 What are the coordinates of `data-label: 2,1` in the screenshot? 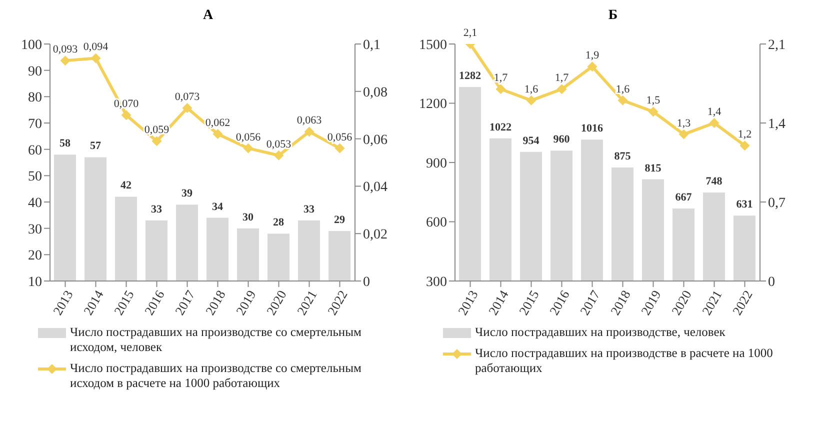 It's located at (470, 33).